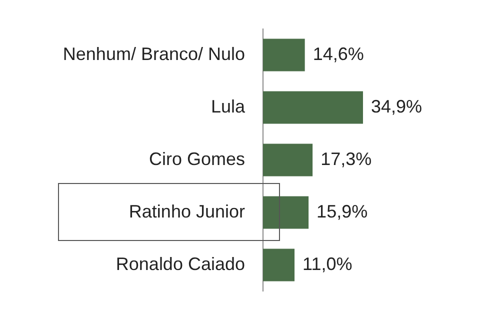 This screenshot has width=480, height=320. I want to click on data-label: 11,0%, so click(327, 264).